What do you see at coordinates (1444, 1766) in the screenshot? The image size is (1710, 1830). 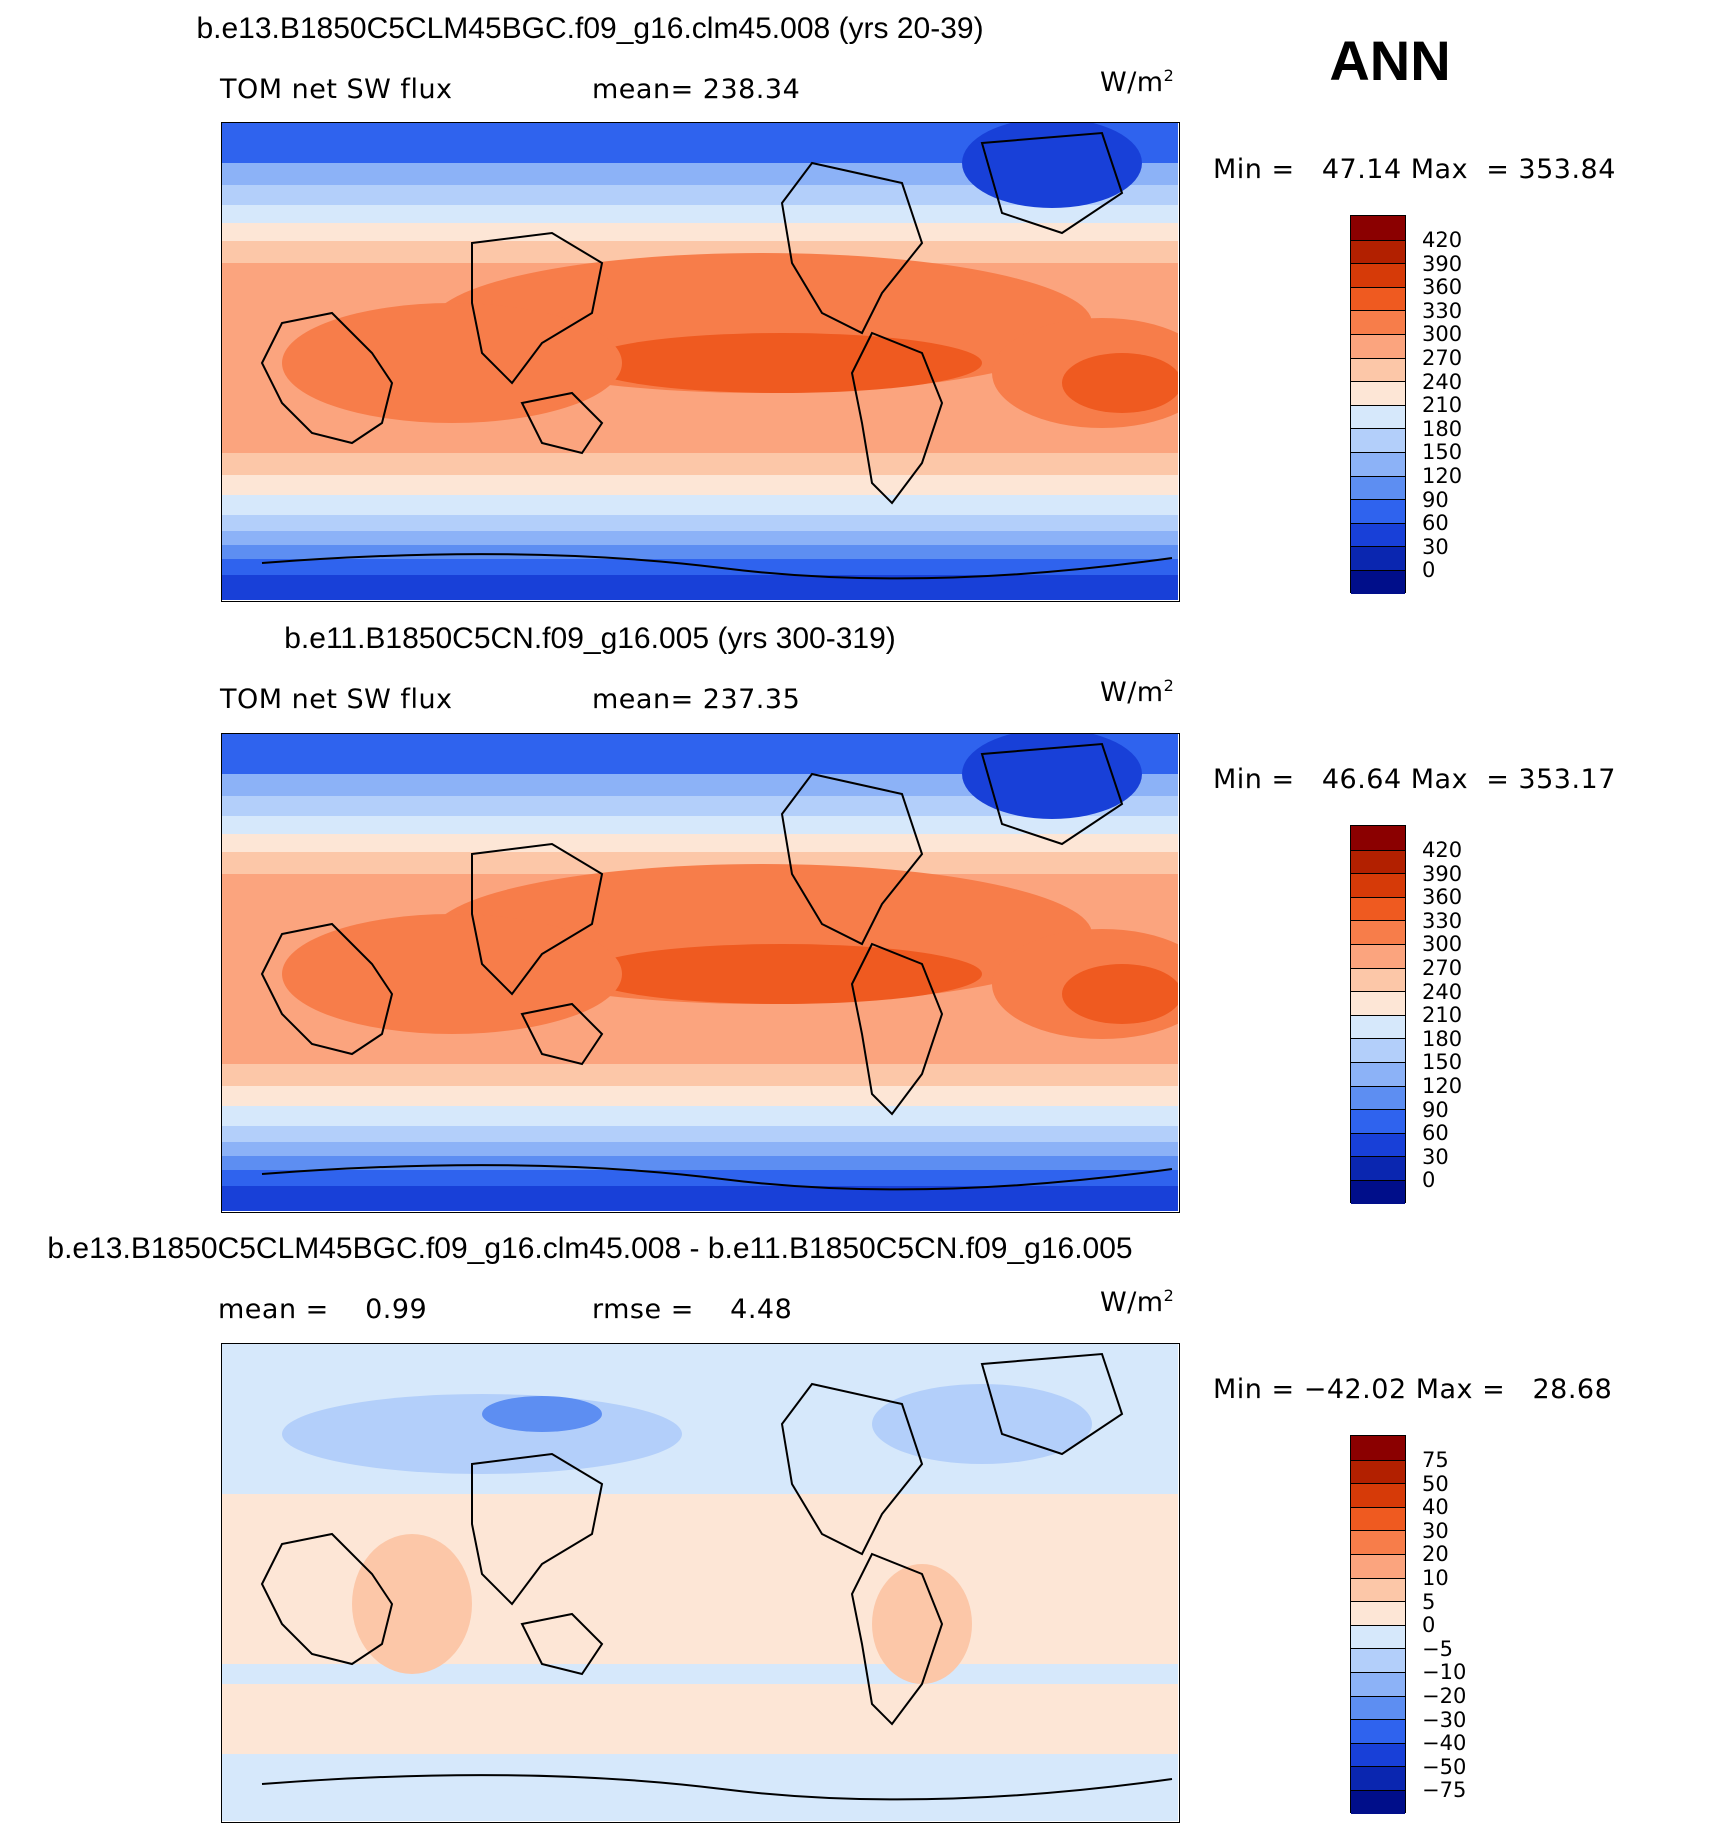 I see `colorbar-level-label: −50` at bounding box center [1444, 1766].